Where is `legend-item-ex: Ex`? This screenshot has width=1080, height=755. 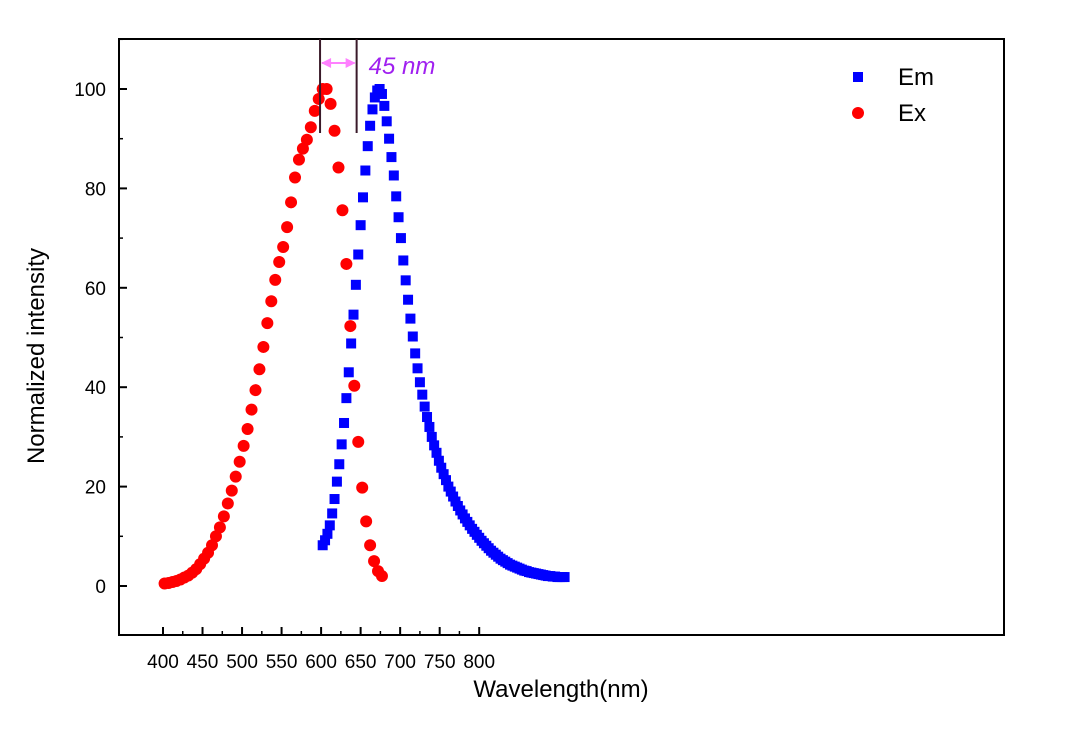
legend-item-ex: Ex is located at coordinates (889, 113).